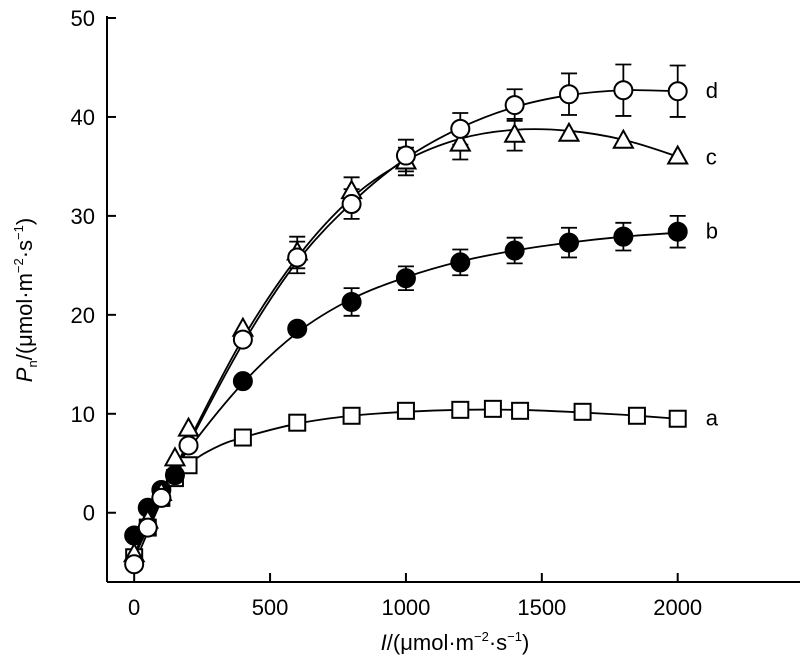  Describe the element at coordinates (89, 513) in the screenshot. I see `y-tick-label: 0` at that location.